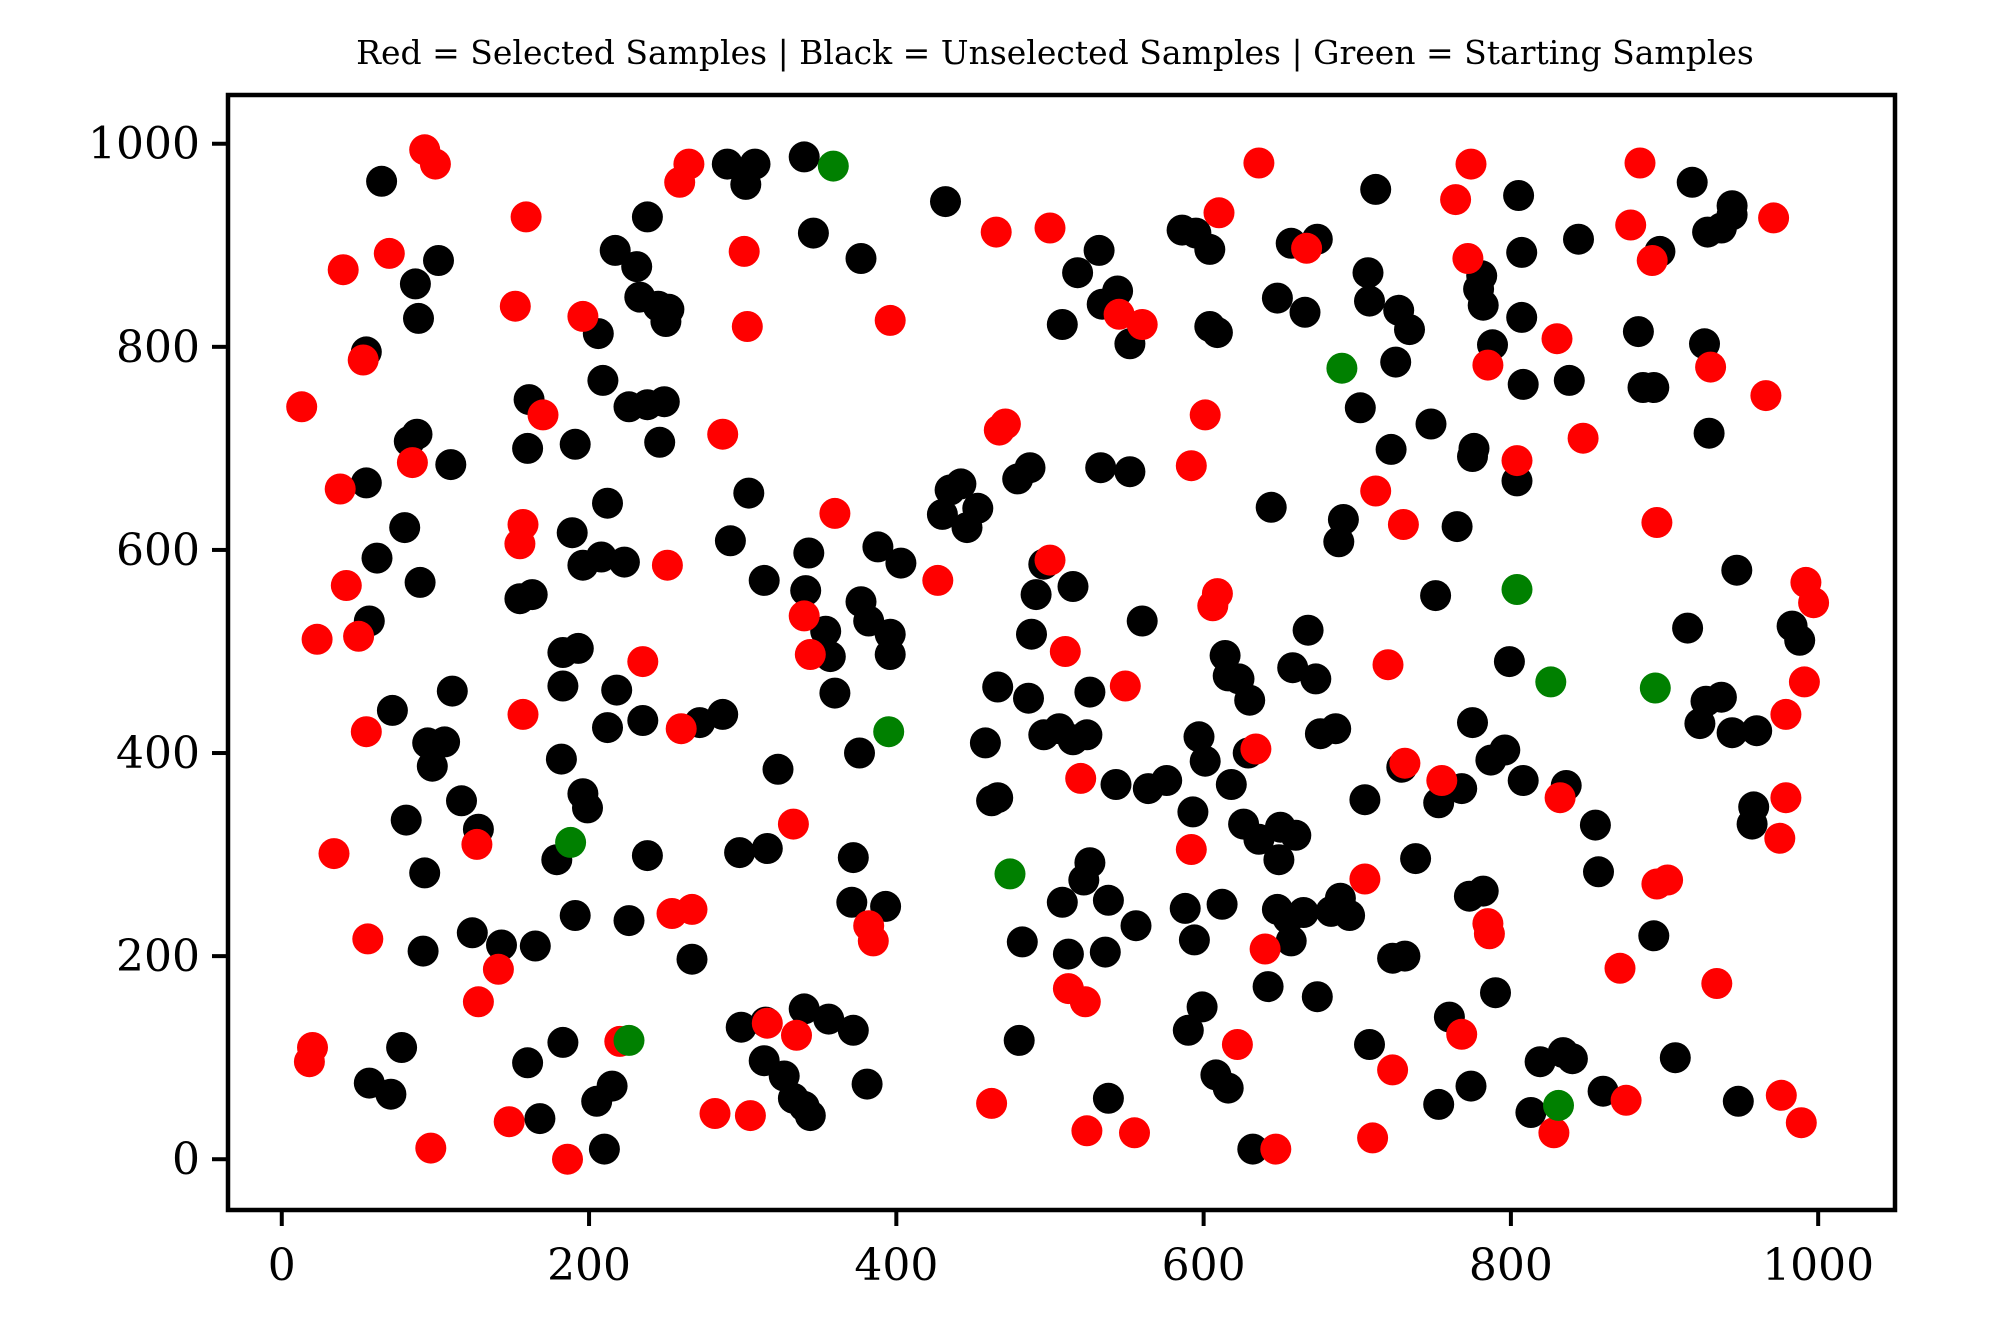 Image resolution: width=2000 pixels, height=1341 pixels. Describe the element at coordinates (158, 652) in the screenshot. I see `y-axis: 0 200 400 600 800 1000` at that location.